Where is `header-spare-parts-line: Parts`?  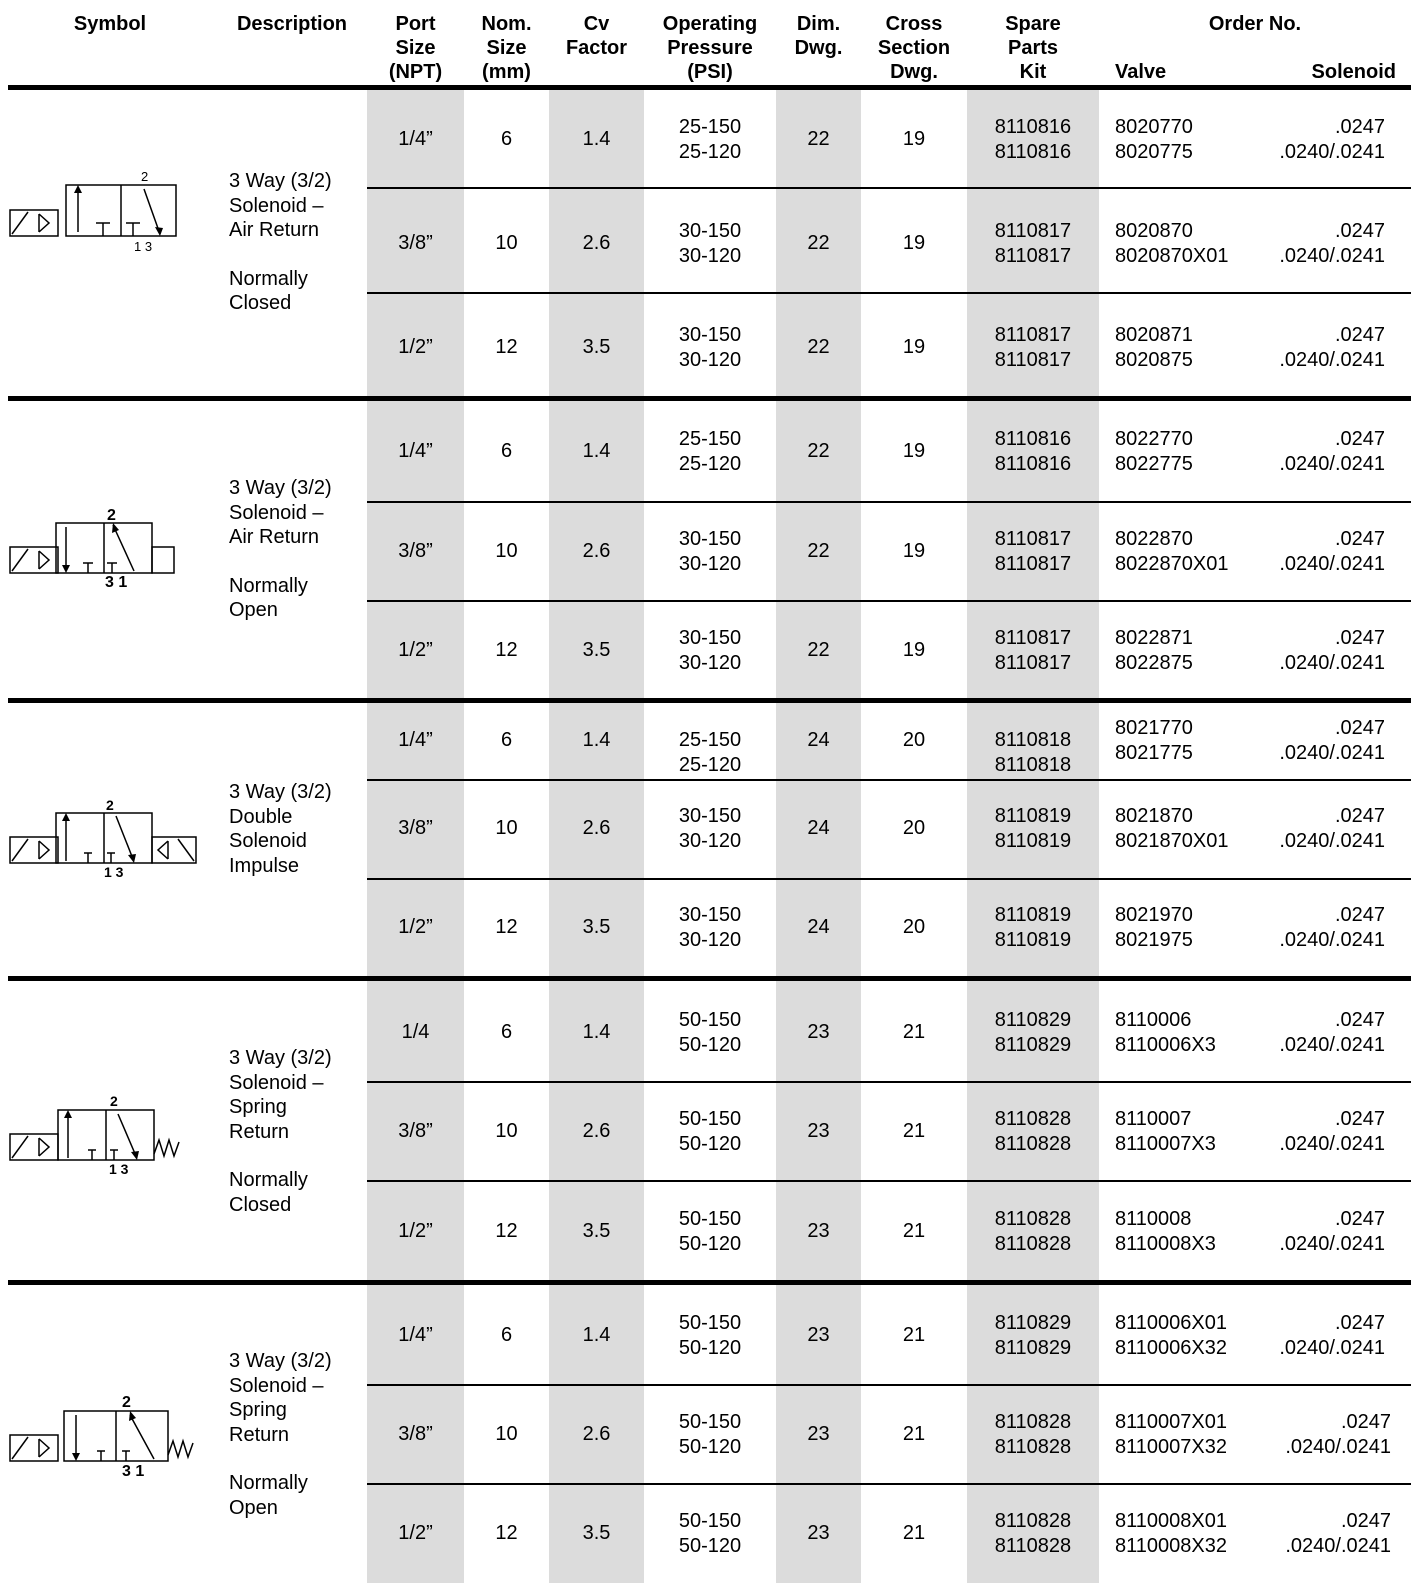
header-spare-parts-line: Parts is located at coordinates (1033, 48).